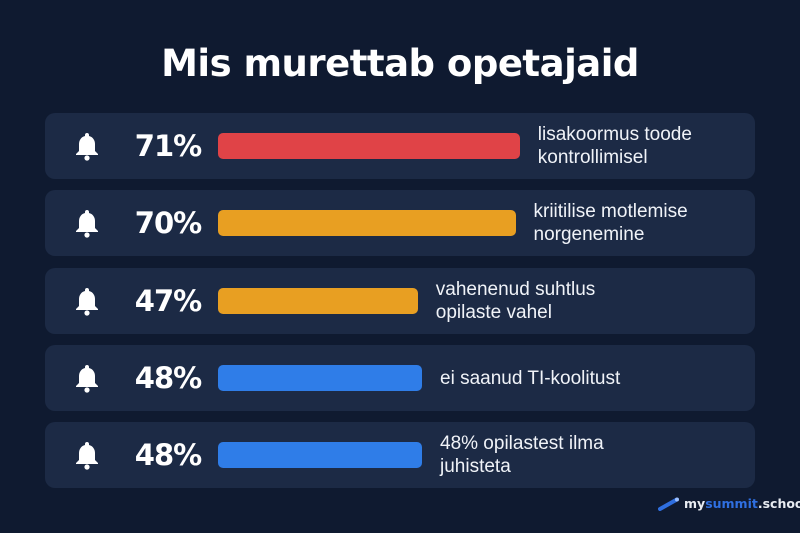 This screenshot has width=800, height=533. I want to click on logo-text-2: summit, so click(731, 503).